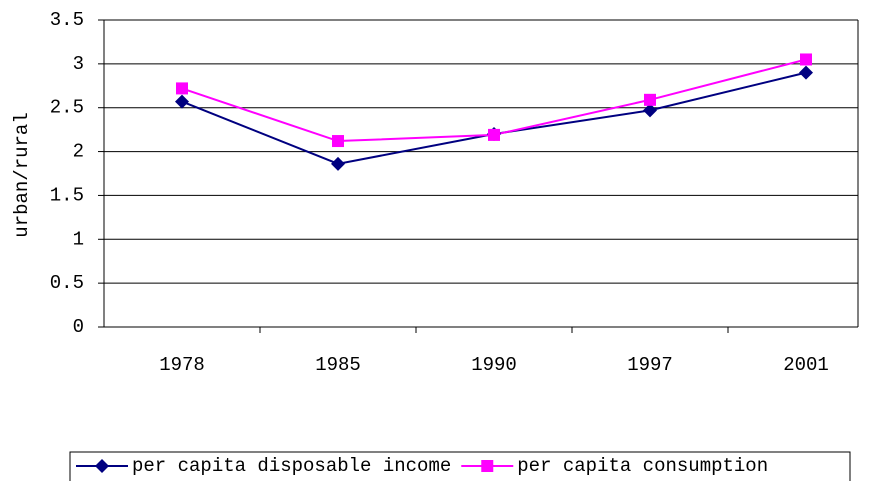 The height and width of the screenshot is (481, 876). What do you see at coordinates (67, 108) in the screenshot?
I see `y-tick-label: 2.5` at bounding box center [67, 108].